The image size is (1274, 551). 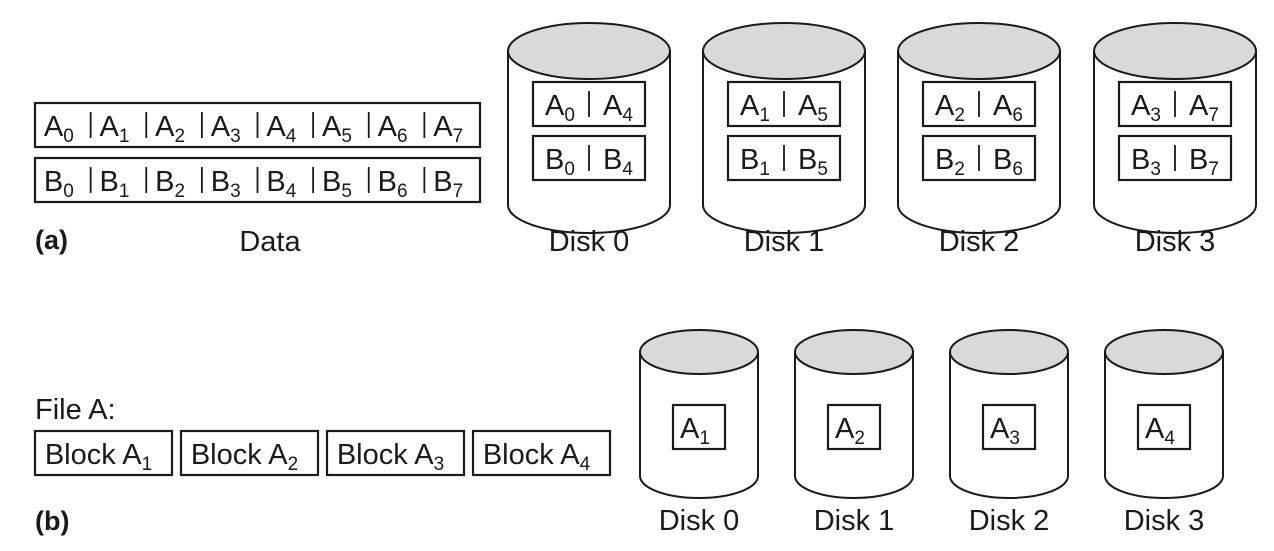 I want to click on block-label: Block A1, so click(x=98, y=457).